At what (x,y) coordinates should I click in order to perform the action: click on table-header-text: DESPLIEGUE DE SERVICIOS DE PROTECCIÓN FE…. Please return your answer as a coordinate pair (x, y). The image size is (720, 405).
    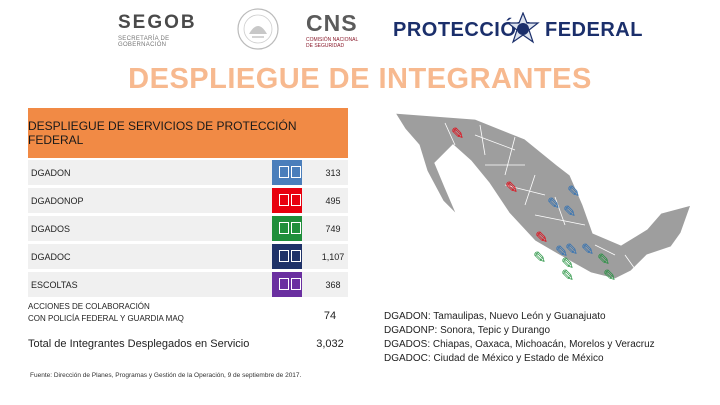
    Looking at the image, I should click on (162, 133).